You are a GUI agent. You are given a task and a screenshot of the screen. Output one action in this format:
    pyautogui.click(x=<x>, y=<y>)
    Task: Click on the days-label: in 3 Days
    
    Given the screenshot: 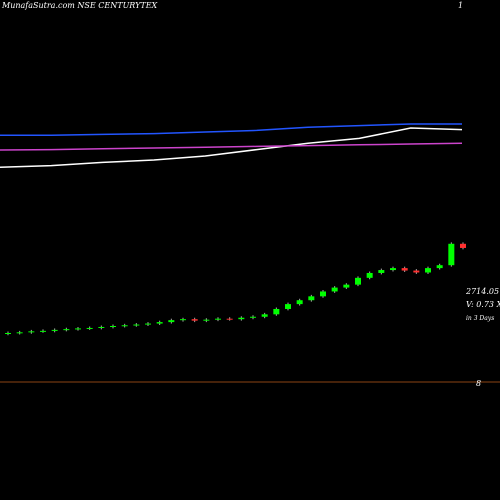 What is the action you would take?
    pyautogui.click(x=480, y=318)
    